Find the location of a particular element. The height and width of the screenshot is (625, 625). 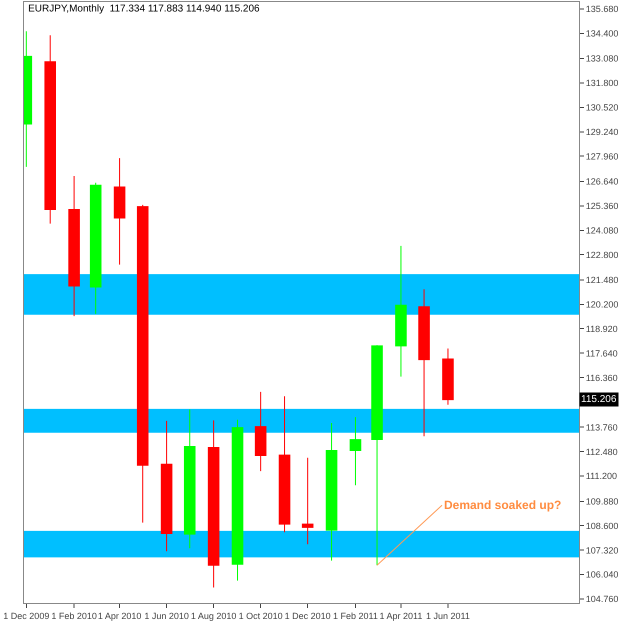

y-tick-label: 130.520 is located at coordinates (602, 107).